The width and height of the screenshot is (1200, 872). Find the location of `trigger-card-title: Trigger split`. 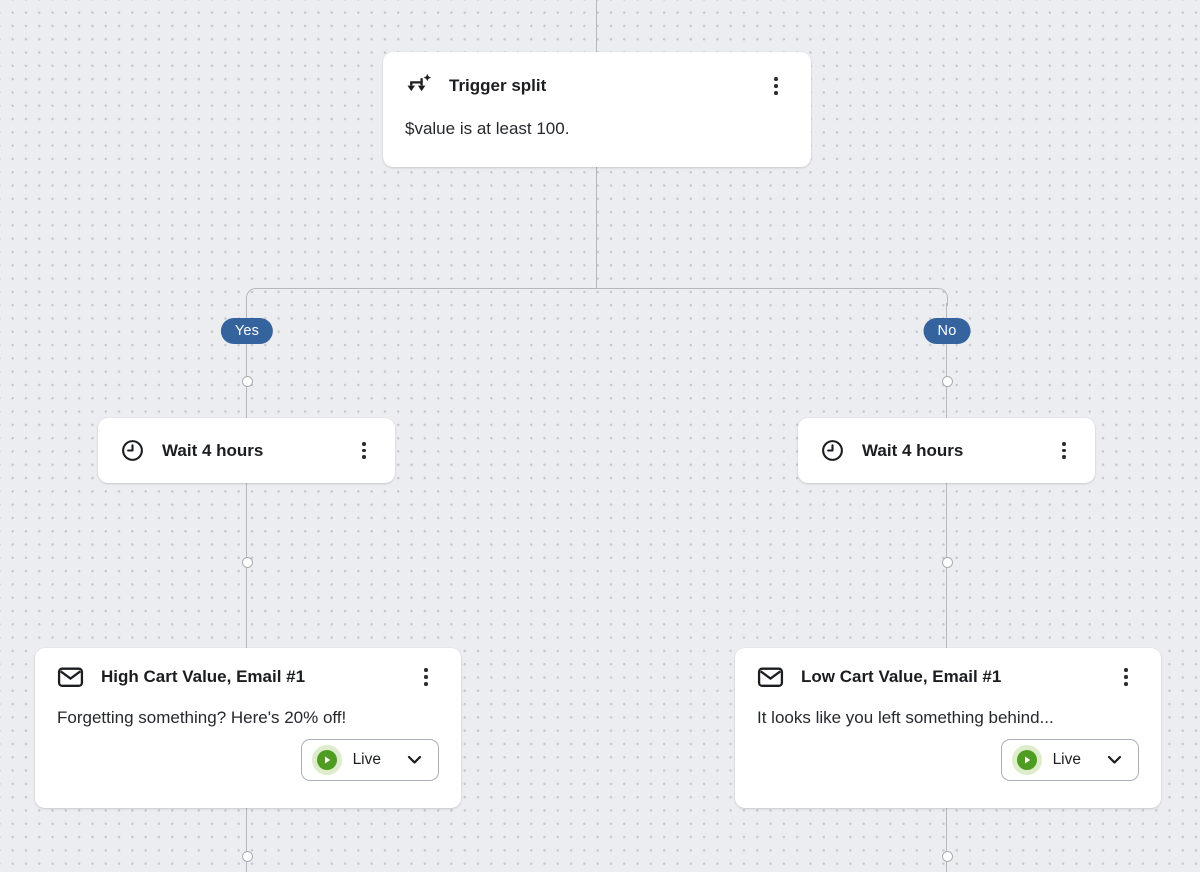

trigger-card-title: Trigger split is located at coordinates (498, 85).